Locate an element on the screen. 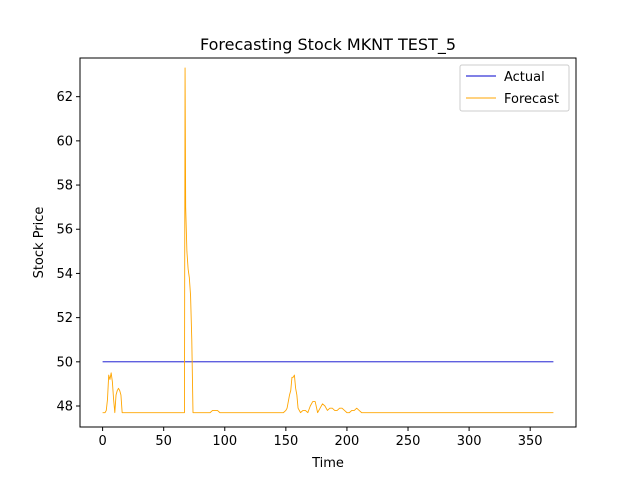 This screenshot has height=480, width=640. x-tick-label: 100 is located at coordinates (224, 441).